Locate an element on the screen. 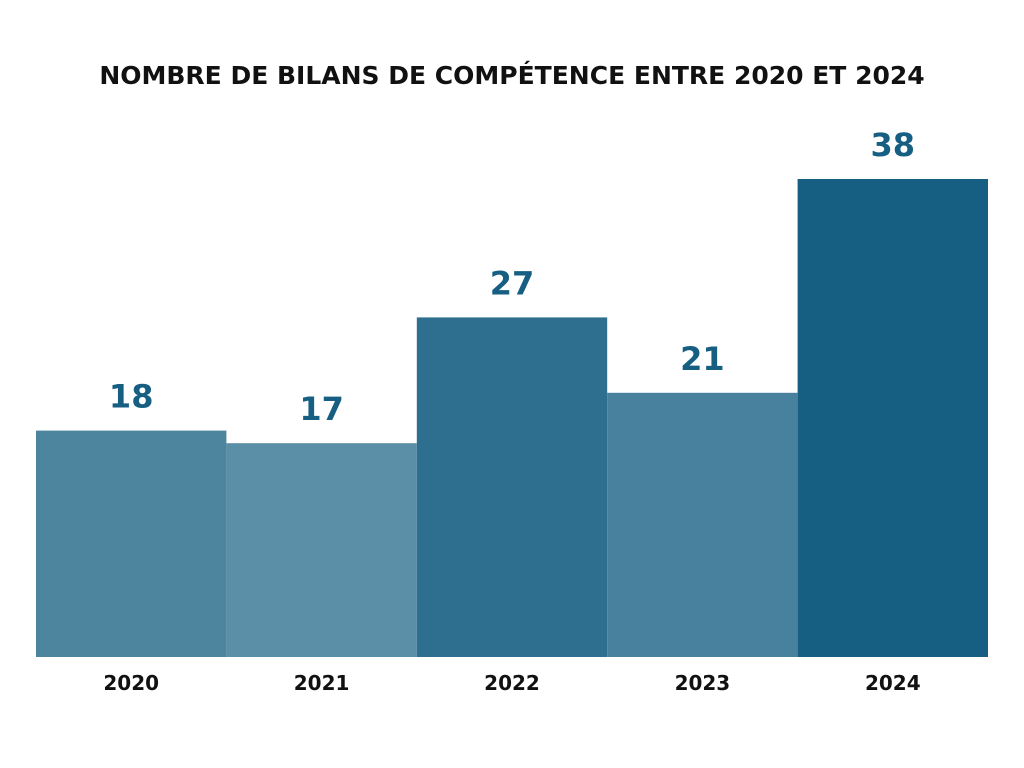 This screenshot has width=1024, height=768. value-label-2020: 18 is located at coordinates (131, 397).